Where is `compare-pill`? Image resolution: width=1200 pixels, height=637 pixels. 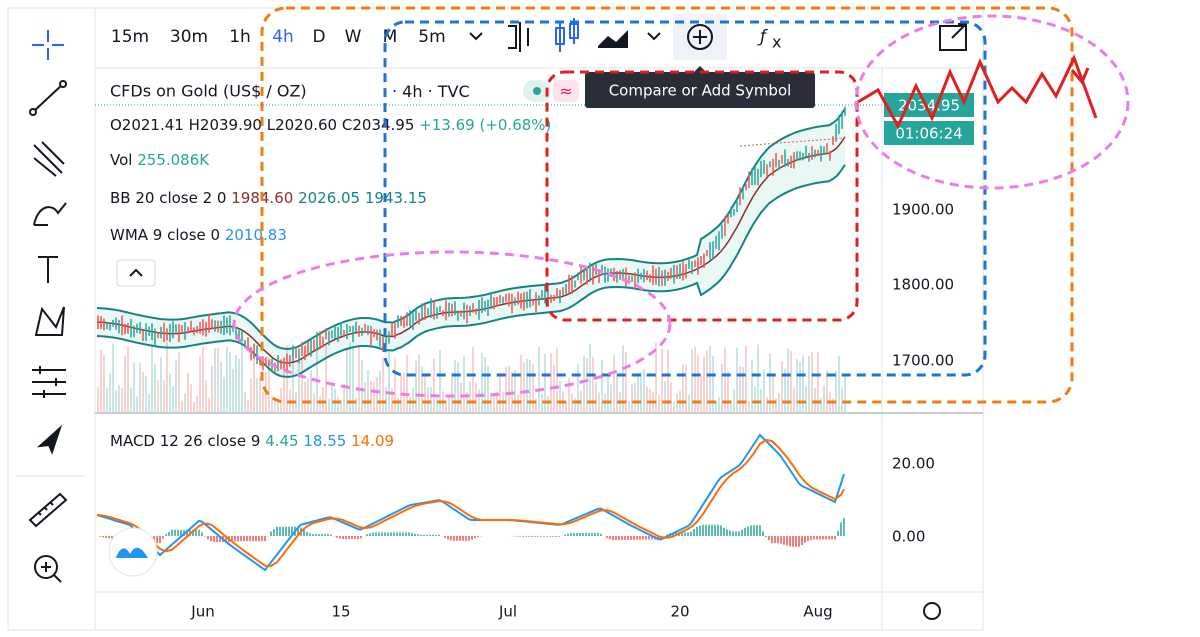
compare-pill is located at coordinates (566, 91).